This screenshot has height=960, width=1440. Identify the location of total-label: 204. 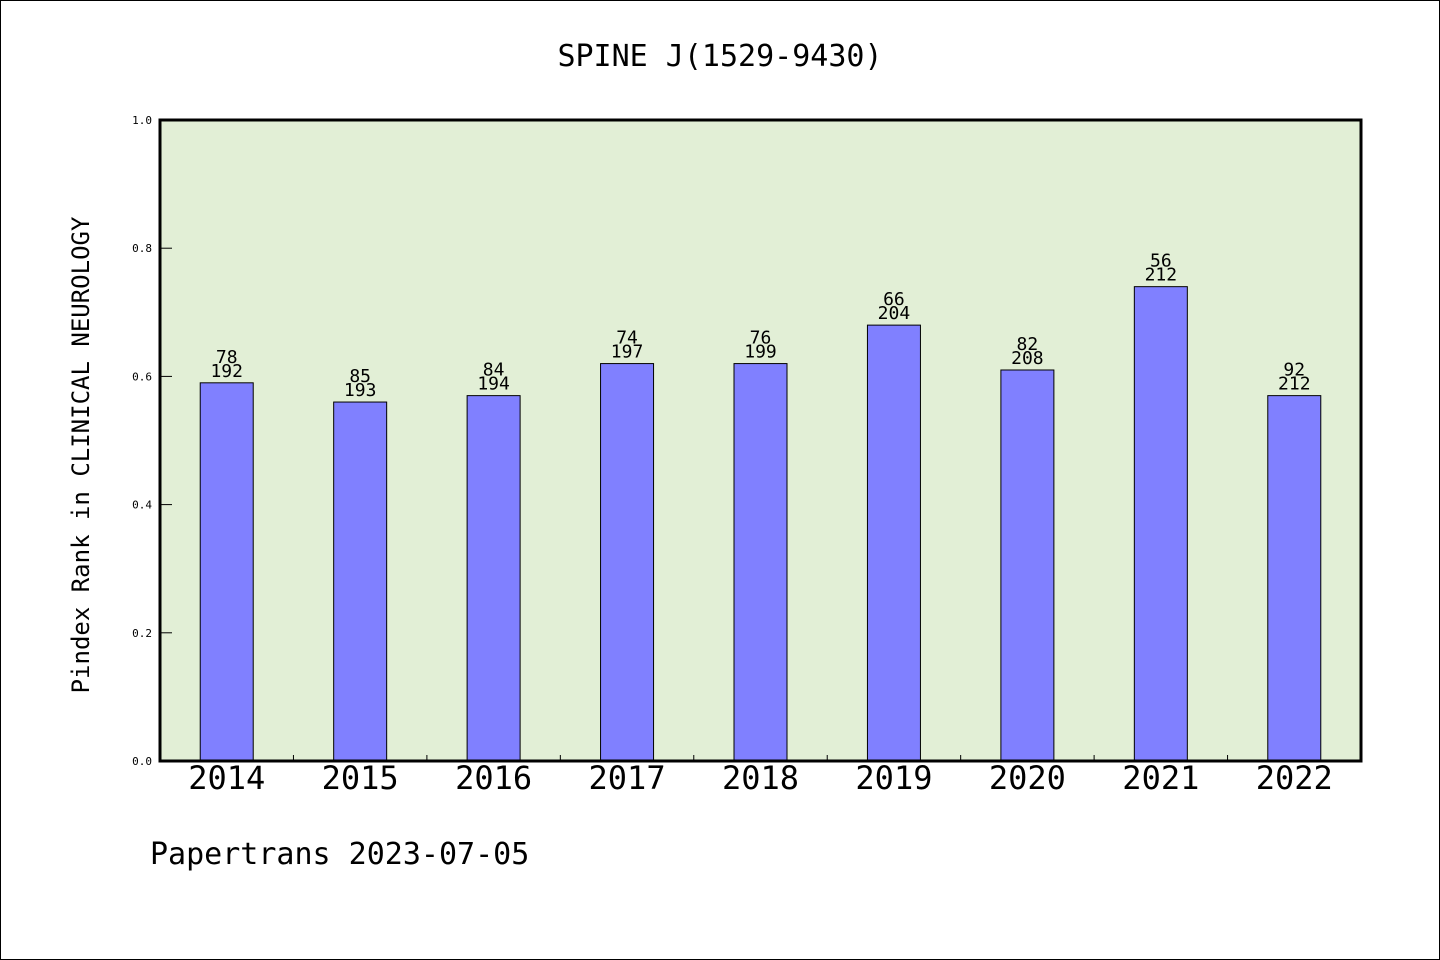
(894, 313).